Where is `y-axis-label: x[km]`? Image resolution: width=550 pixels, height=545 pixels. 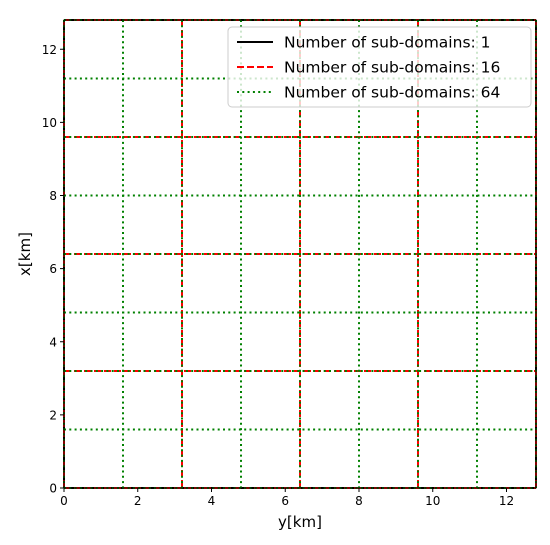
y-axis-label: x[km] is located at coordinates (25, 254).